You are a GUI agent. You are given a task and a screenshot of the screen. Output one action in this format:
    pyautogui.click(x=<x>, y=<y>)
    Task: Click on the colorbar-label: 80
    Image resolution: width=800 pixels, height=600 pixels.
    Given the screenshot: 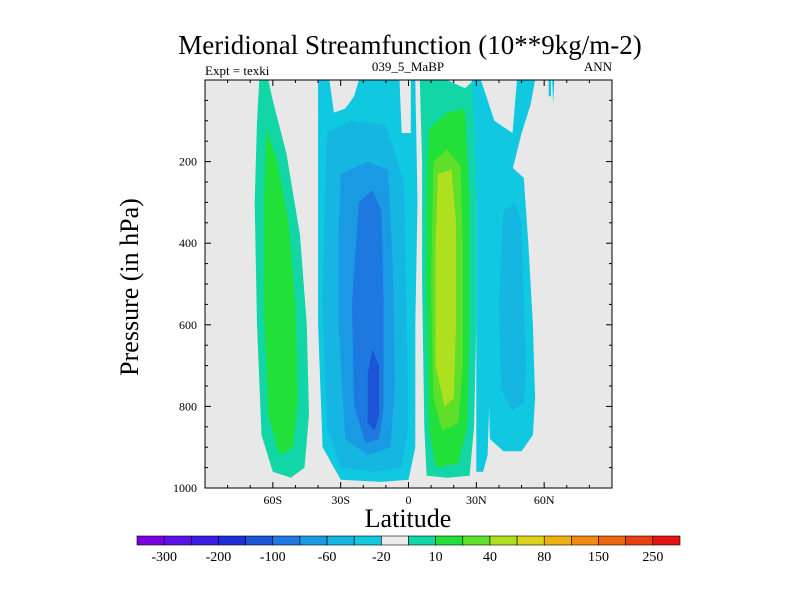 What is the action you would take?
    pyautogui.click(x=544, y=557)
    